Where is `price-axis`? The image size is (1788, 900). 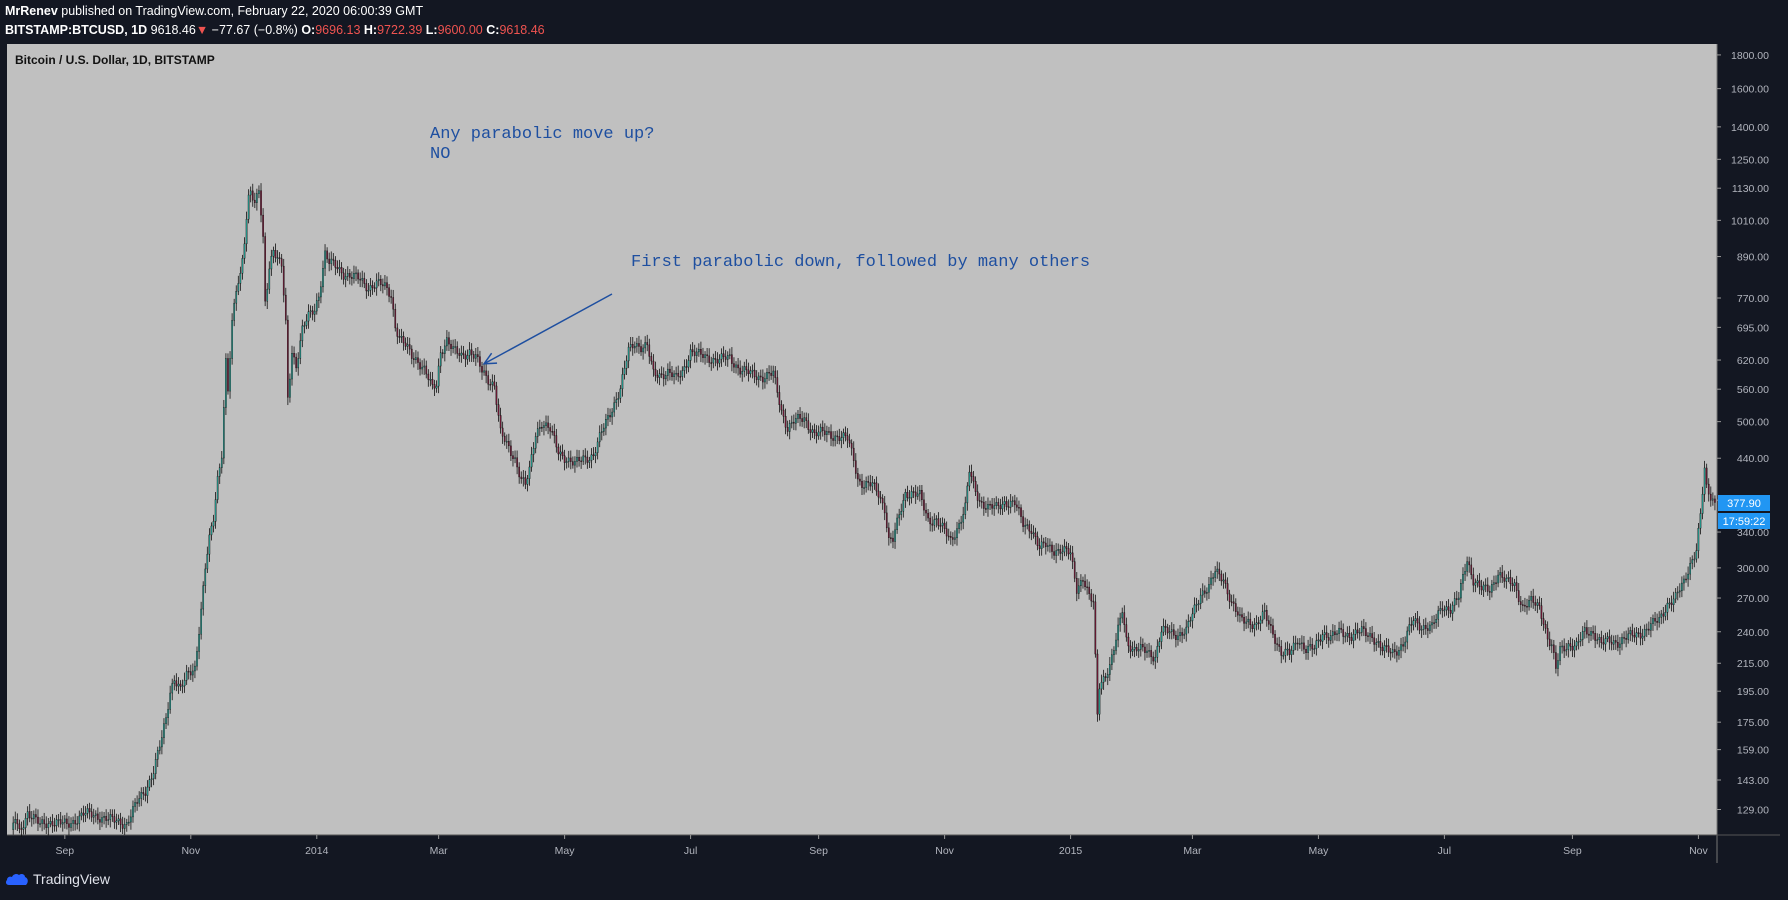
price-axis is located at coordinates (1748, 439).